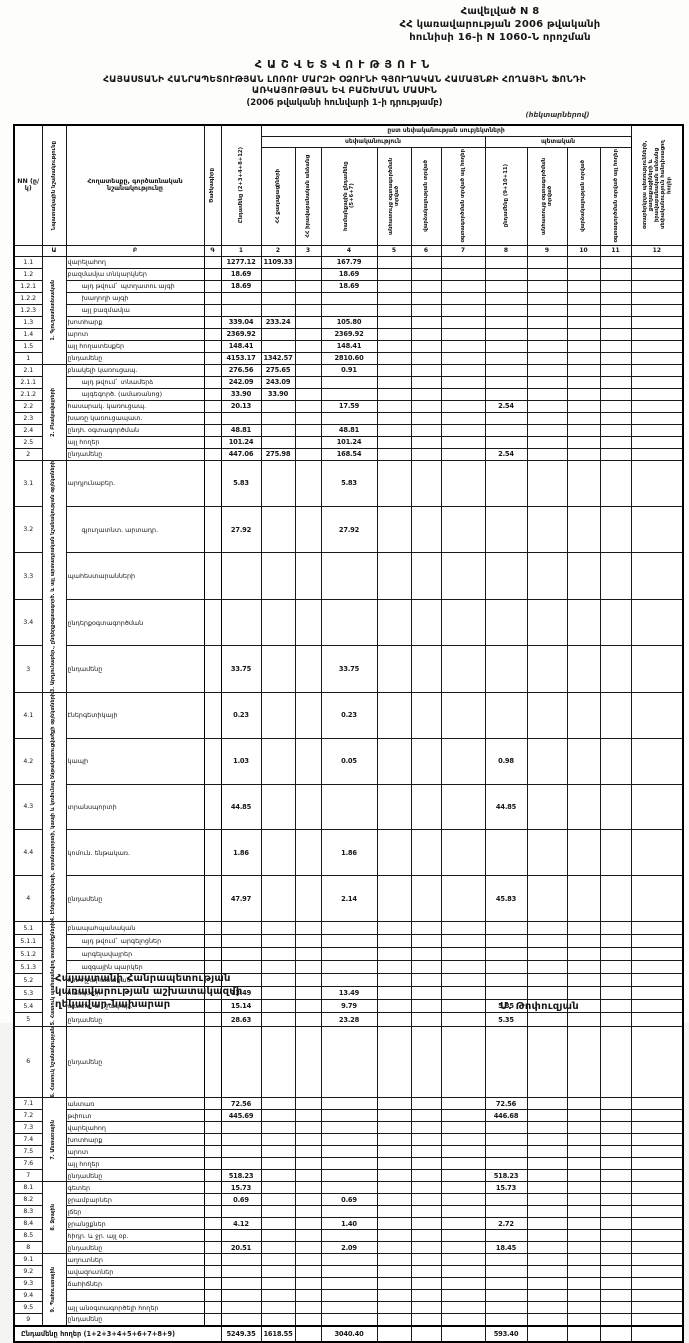 This screenshot has height=1343, width=689. I want to click on row-number-cell: 2.2, so click(28, 406).